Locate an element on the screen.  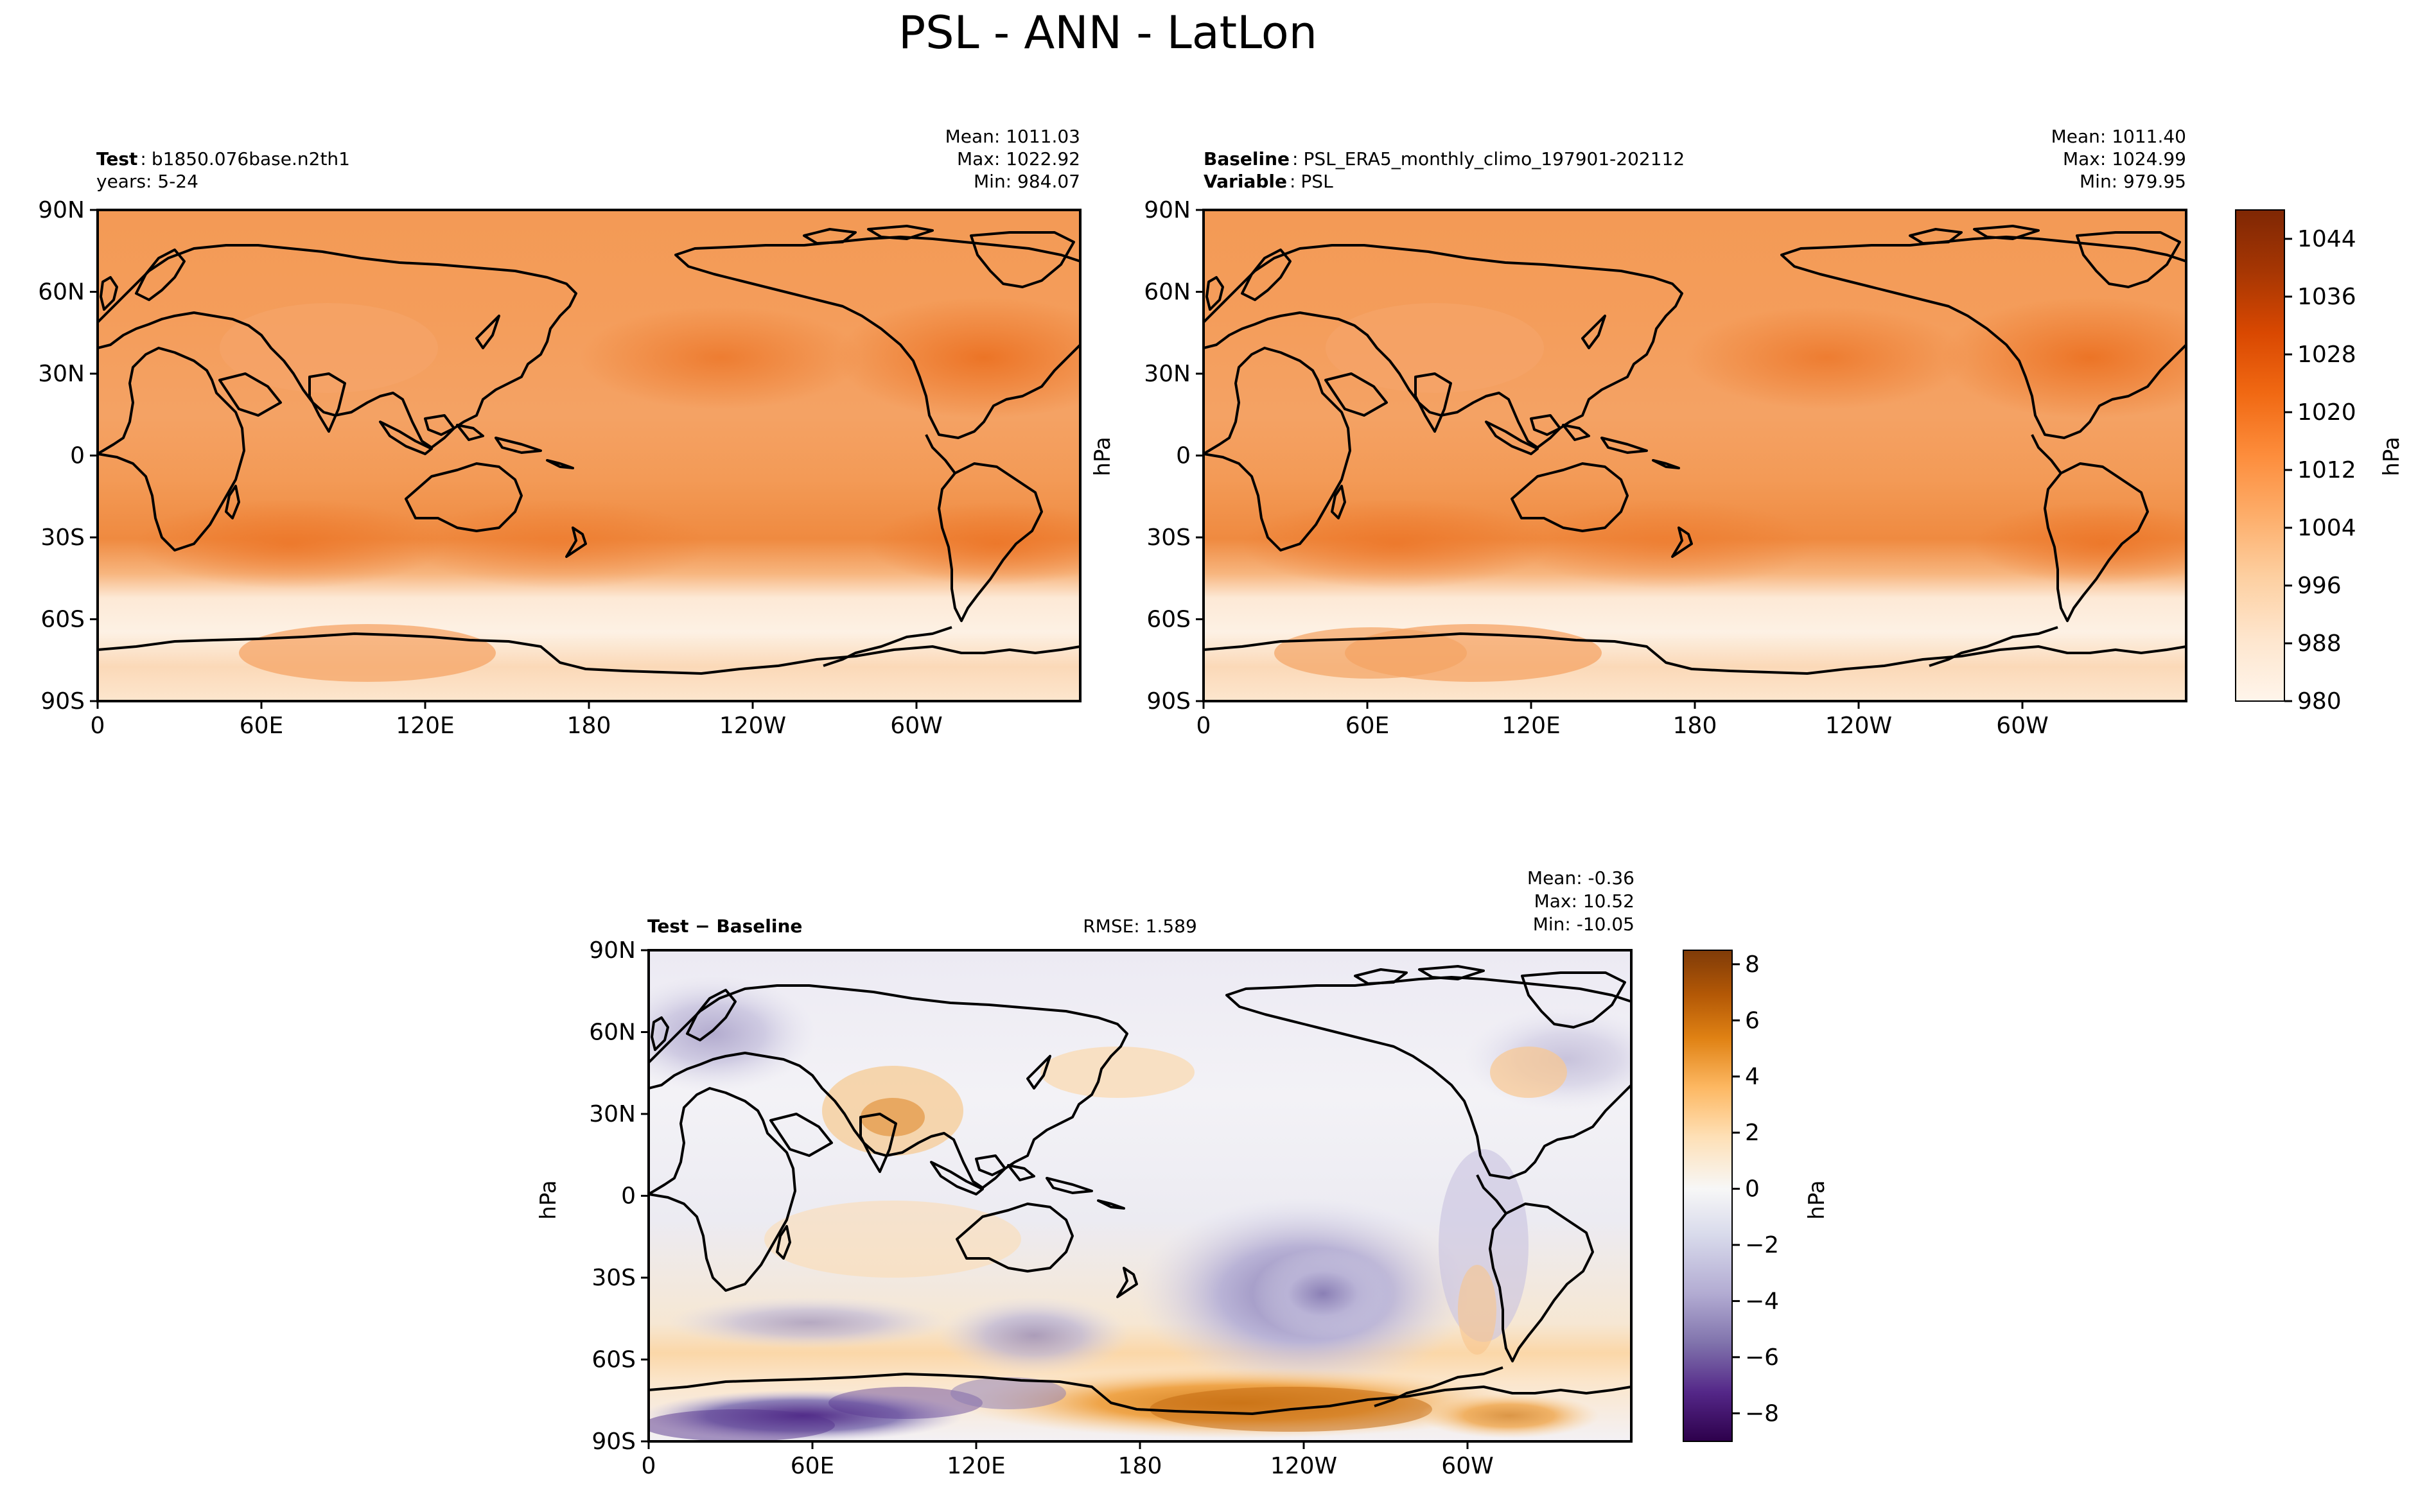
panel-baseline-ylabel: hPa is located at coordinates (1103, 456).